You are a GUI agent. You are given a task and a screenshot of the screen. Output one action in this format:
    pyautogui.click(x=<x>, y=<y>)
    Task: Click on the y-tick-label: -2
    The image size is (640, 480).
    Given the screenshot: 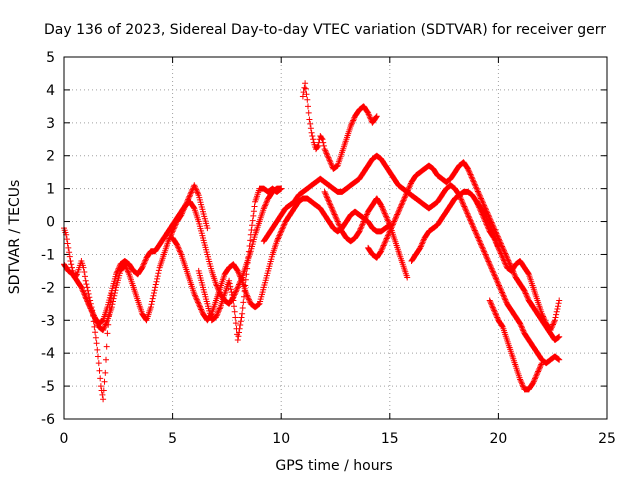 What is the action you would take?
    pyautogui.click(x=48, y=288)
    